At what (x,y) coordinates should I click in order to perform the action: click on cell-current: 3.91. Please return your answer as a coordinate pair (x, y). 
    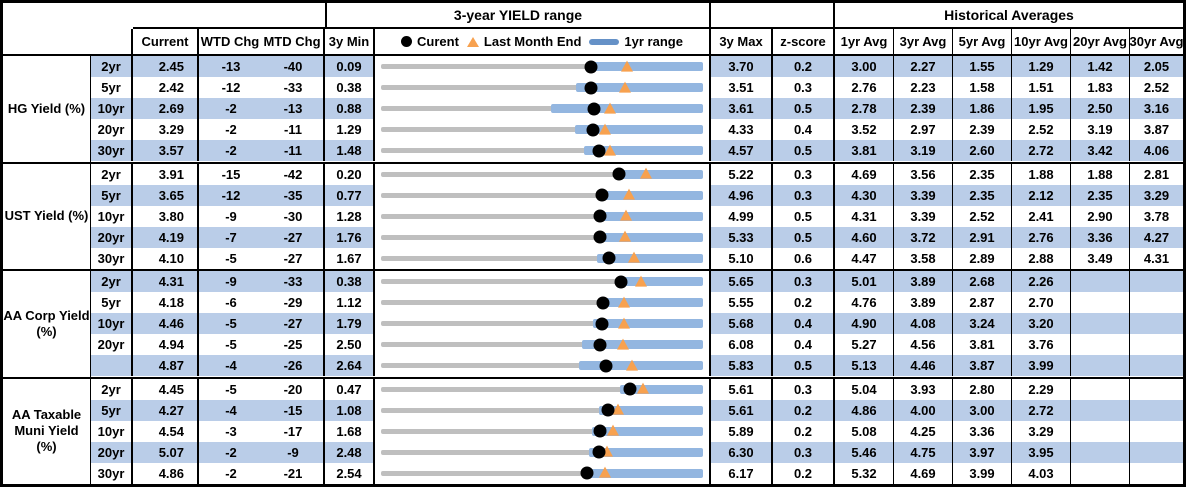
    Looking at the image, I should click on (166, 174).